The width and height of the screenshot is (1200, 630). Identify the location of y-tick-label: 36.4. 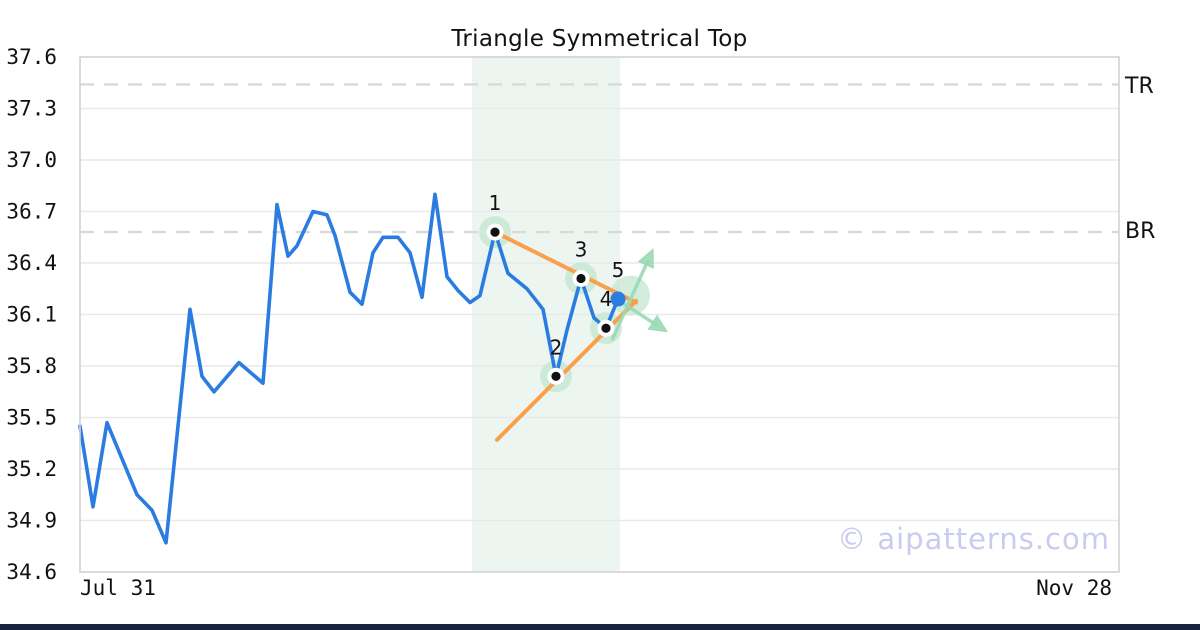
(31, 263).